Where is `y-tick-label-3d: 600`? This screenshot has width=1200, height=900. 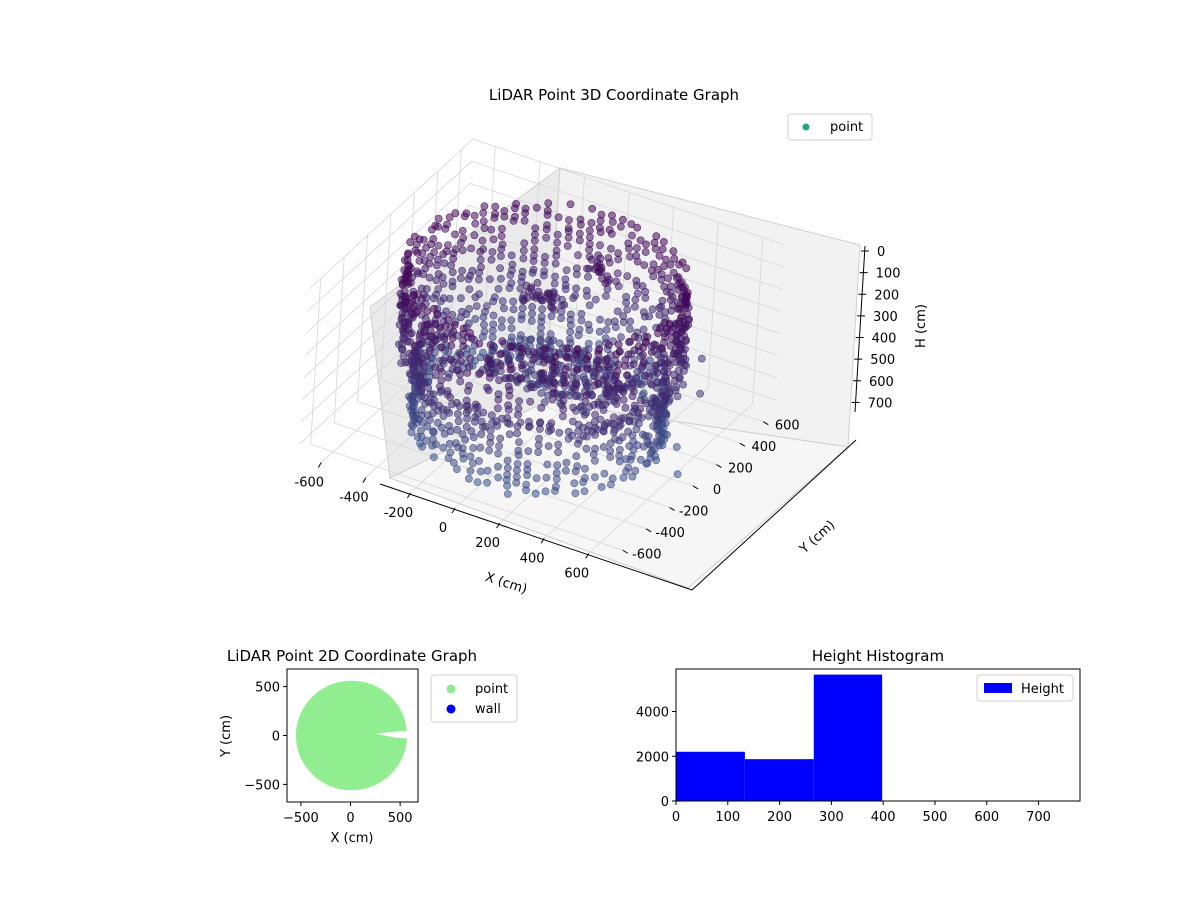
y-tick-label-3d: 600 is located at coordinates (787, 426).